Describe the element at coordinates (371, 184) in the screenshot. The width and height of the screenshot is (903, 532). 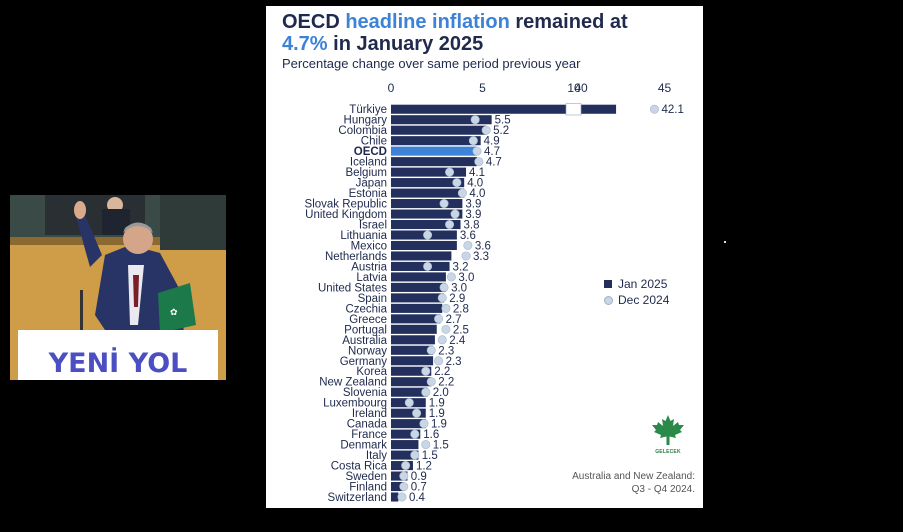
I see `category-label: Japan` at that location.